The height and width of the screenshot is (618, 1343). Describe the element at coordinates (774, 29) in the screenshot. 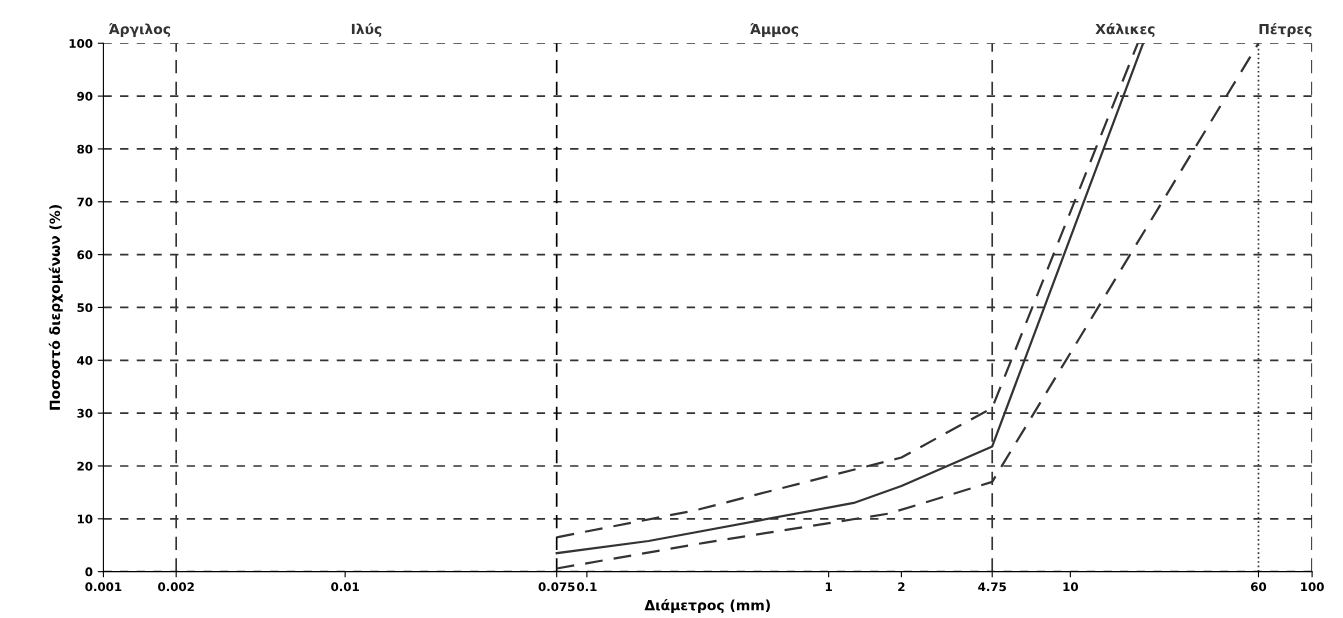

I see `text: Άμμος` at that location.